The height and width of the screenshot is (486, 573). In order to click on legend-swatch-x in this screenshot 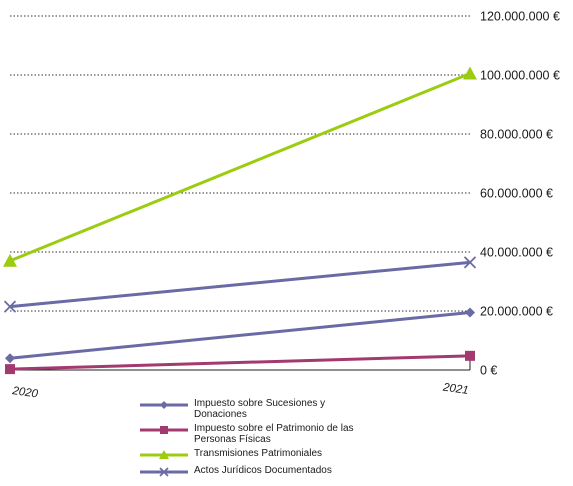, I will do `click(164, 472)`.